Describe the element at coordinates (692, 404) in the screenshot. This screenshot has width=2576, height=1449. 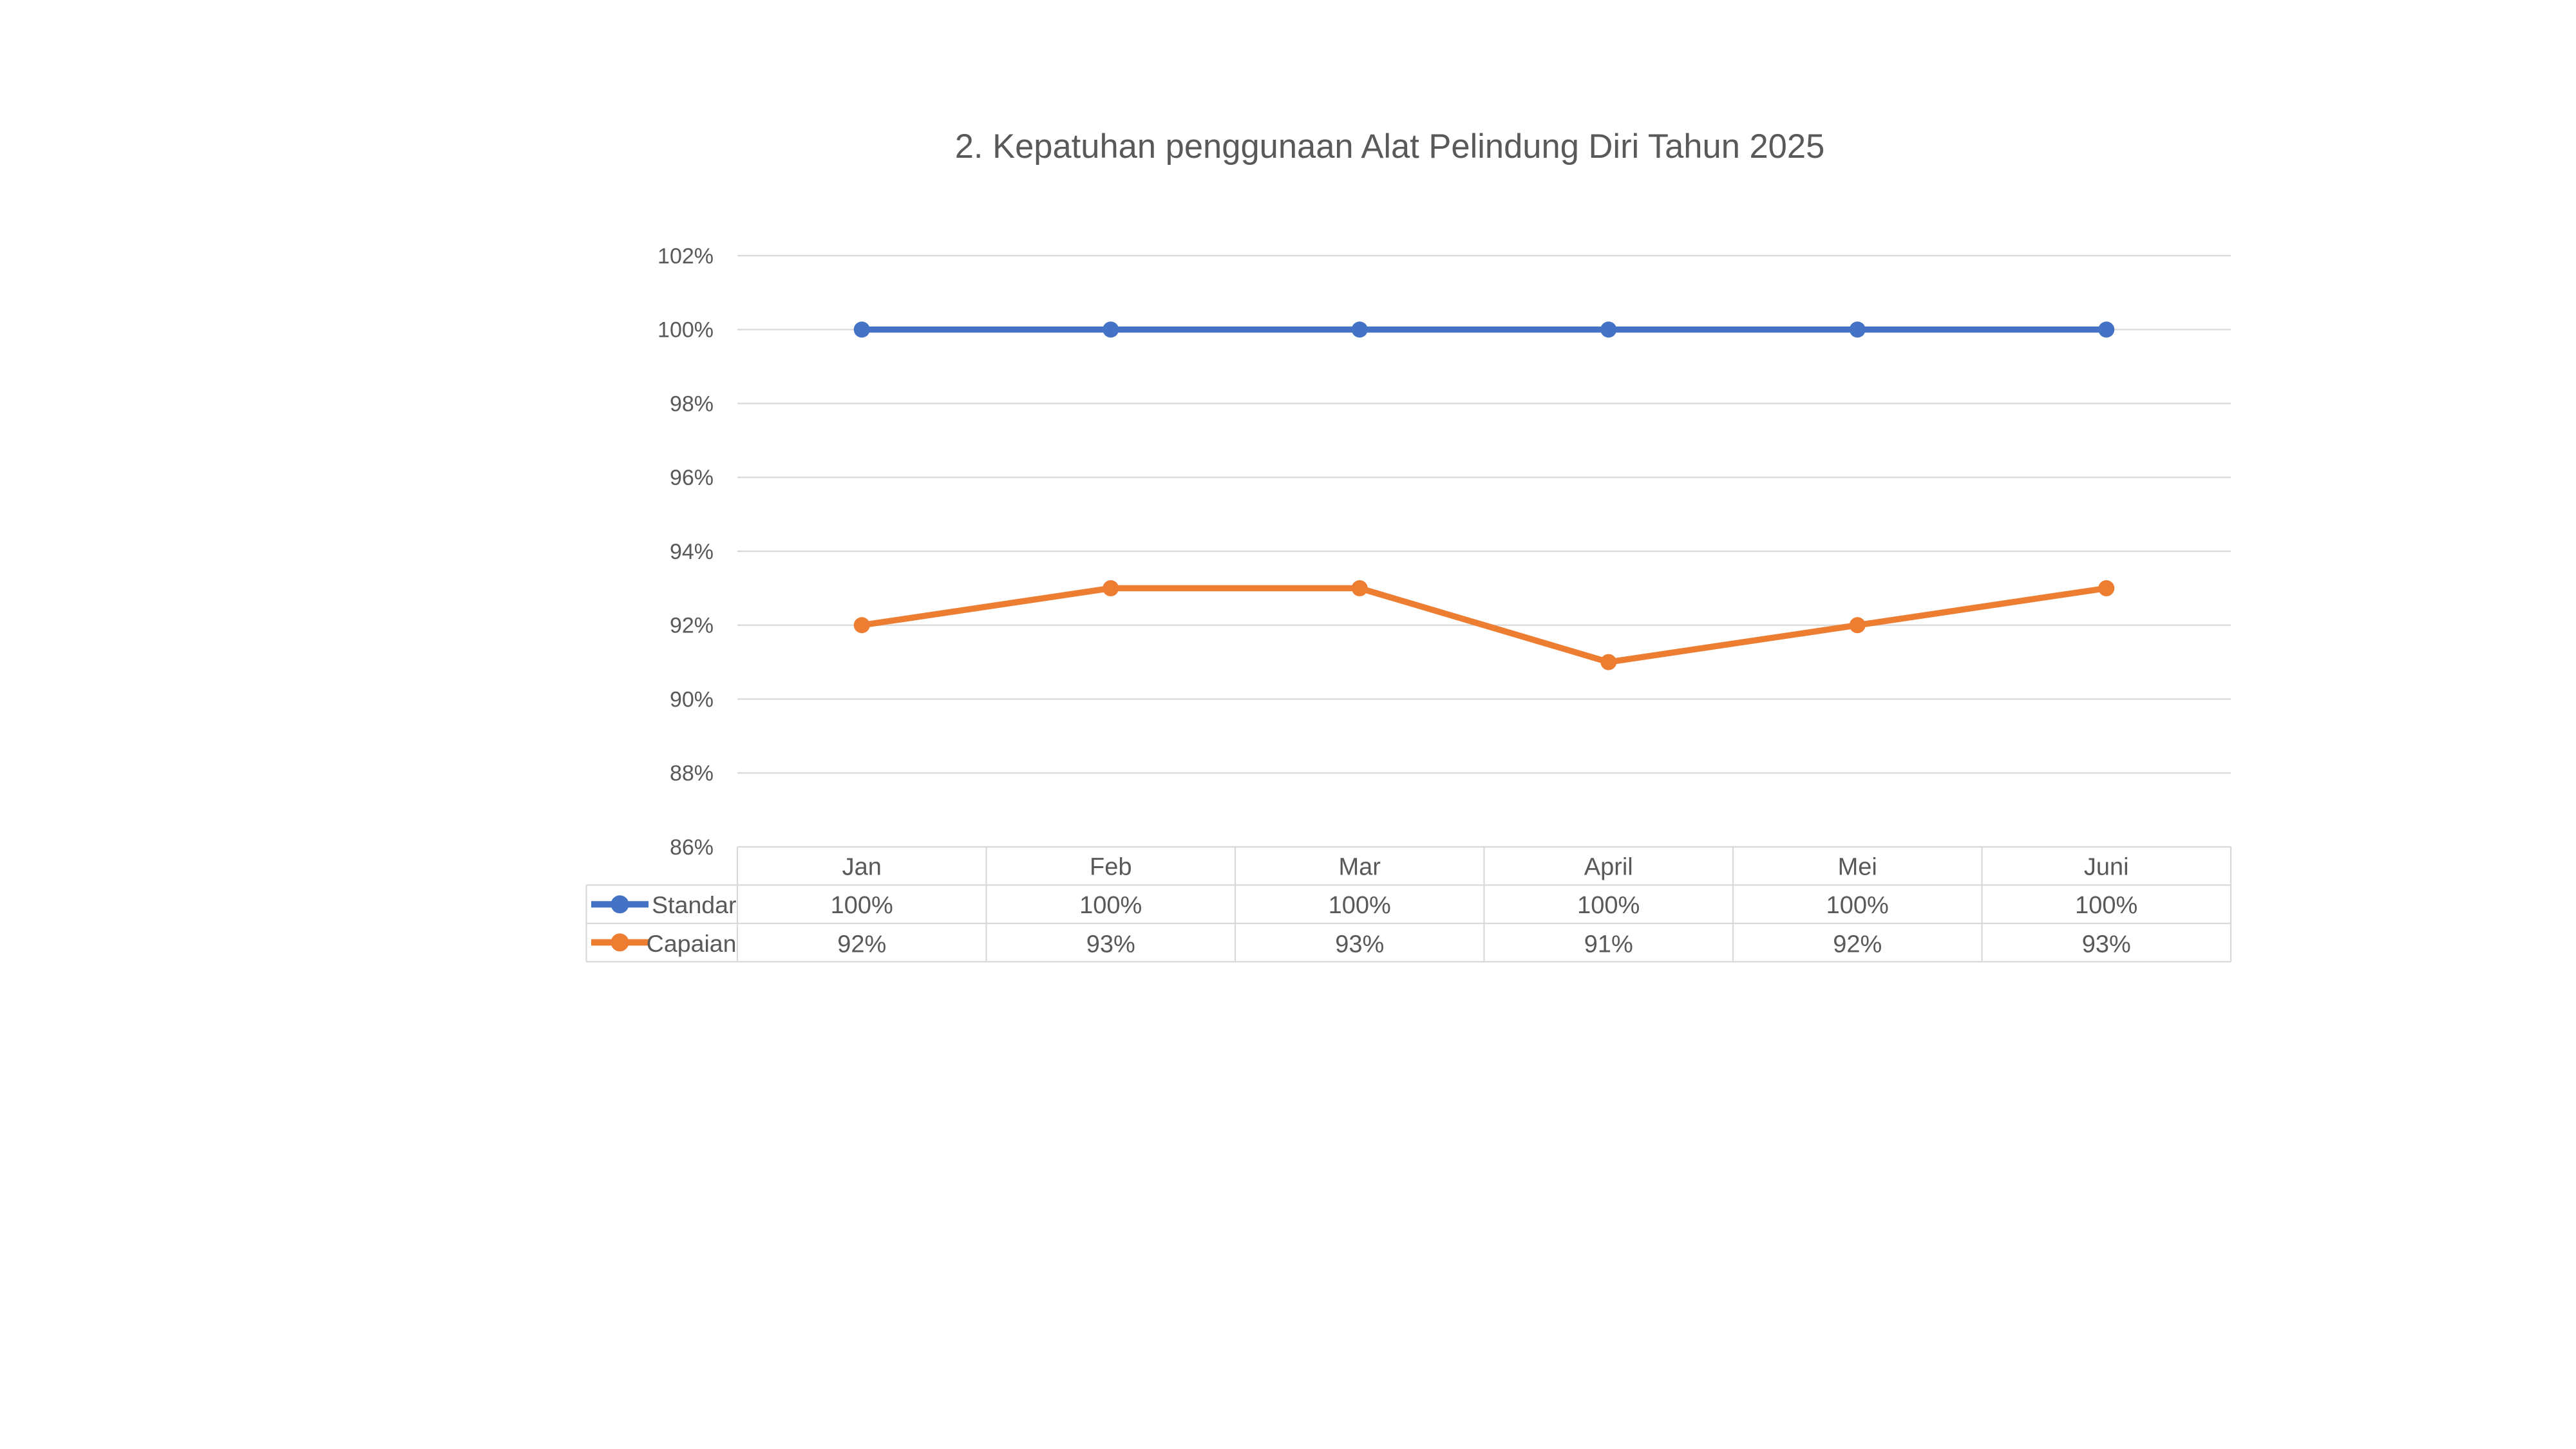
I see `svg-text: 98%` at that location.